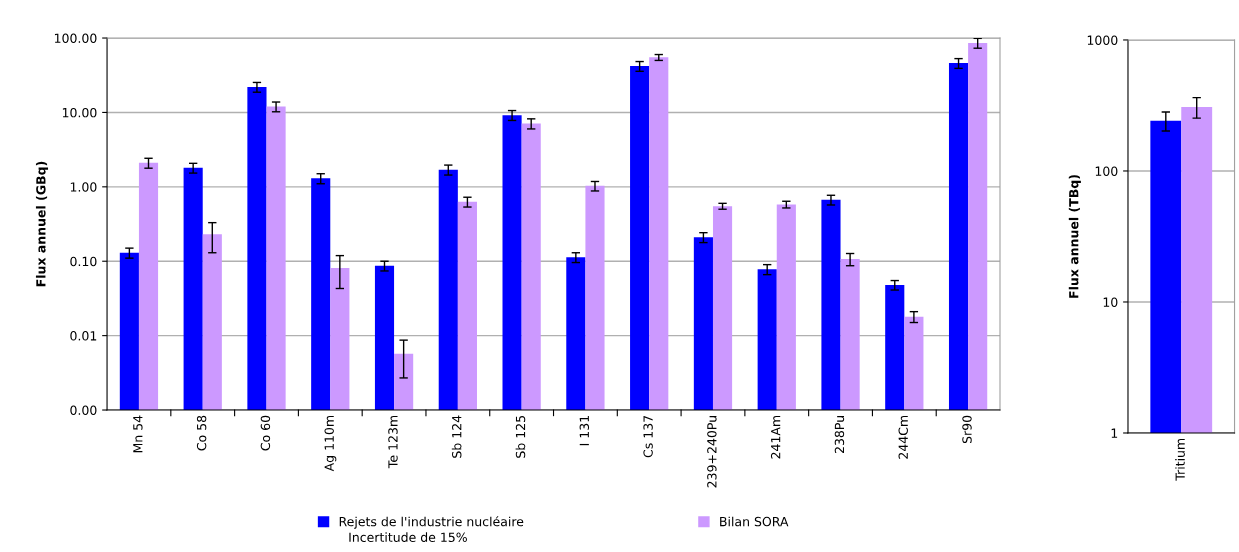 The height and width of the screenshot is (552, 1239). I want to click on x-tick-label: 239+240Pu, so click(712, 452).